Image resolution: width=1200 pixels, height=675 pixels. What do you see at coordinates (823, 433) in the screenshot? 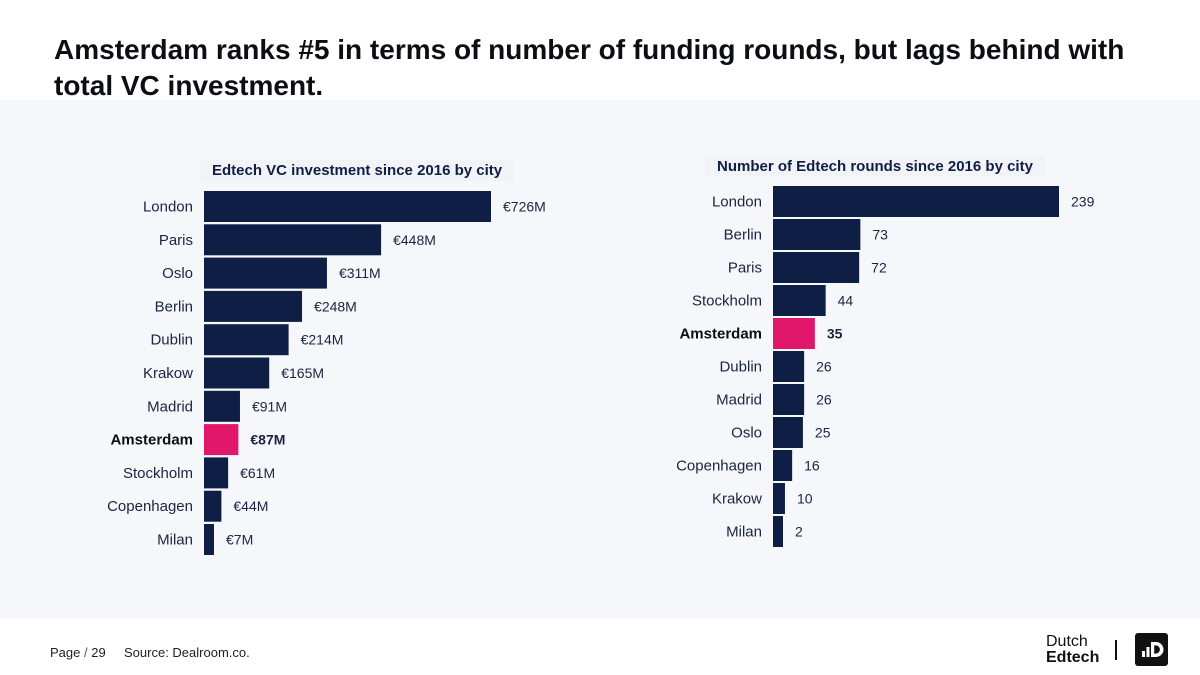
I see `rounds-value-label-oslo: 25` at bounding box center [823, 433].